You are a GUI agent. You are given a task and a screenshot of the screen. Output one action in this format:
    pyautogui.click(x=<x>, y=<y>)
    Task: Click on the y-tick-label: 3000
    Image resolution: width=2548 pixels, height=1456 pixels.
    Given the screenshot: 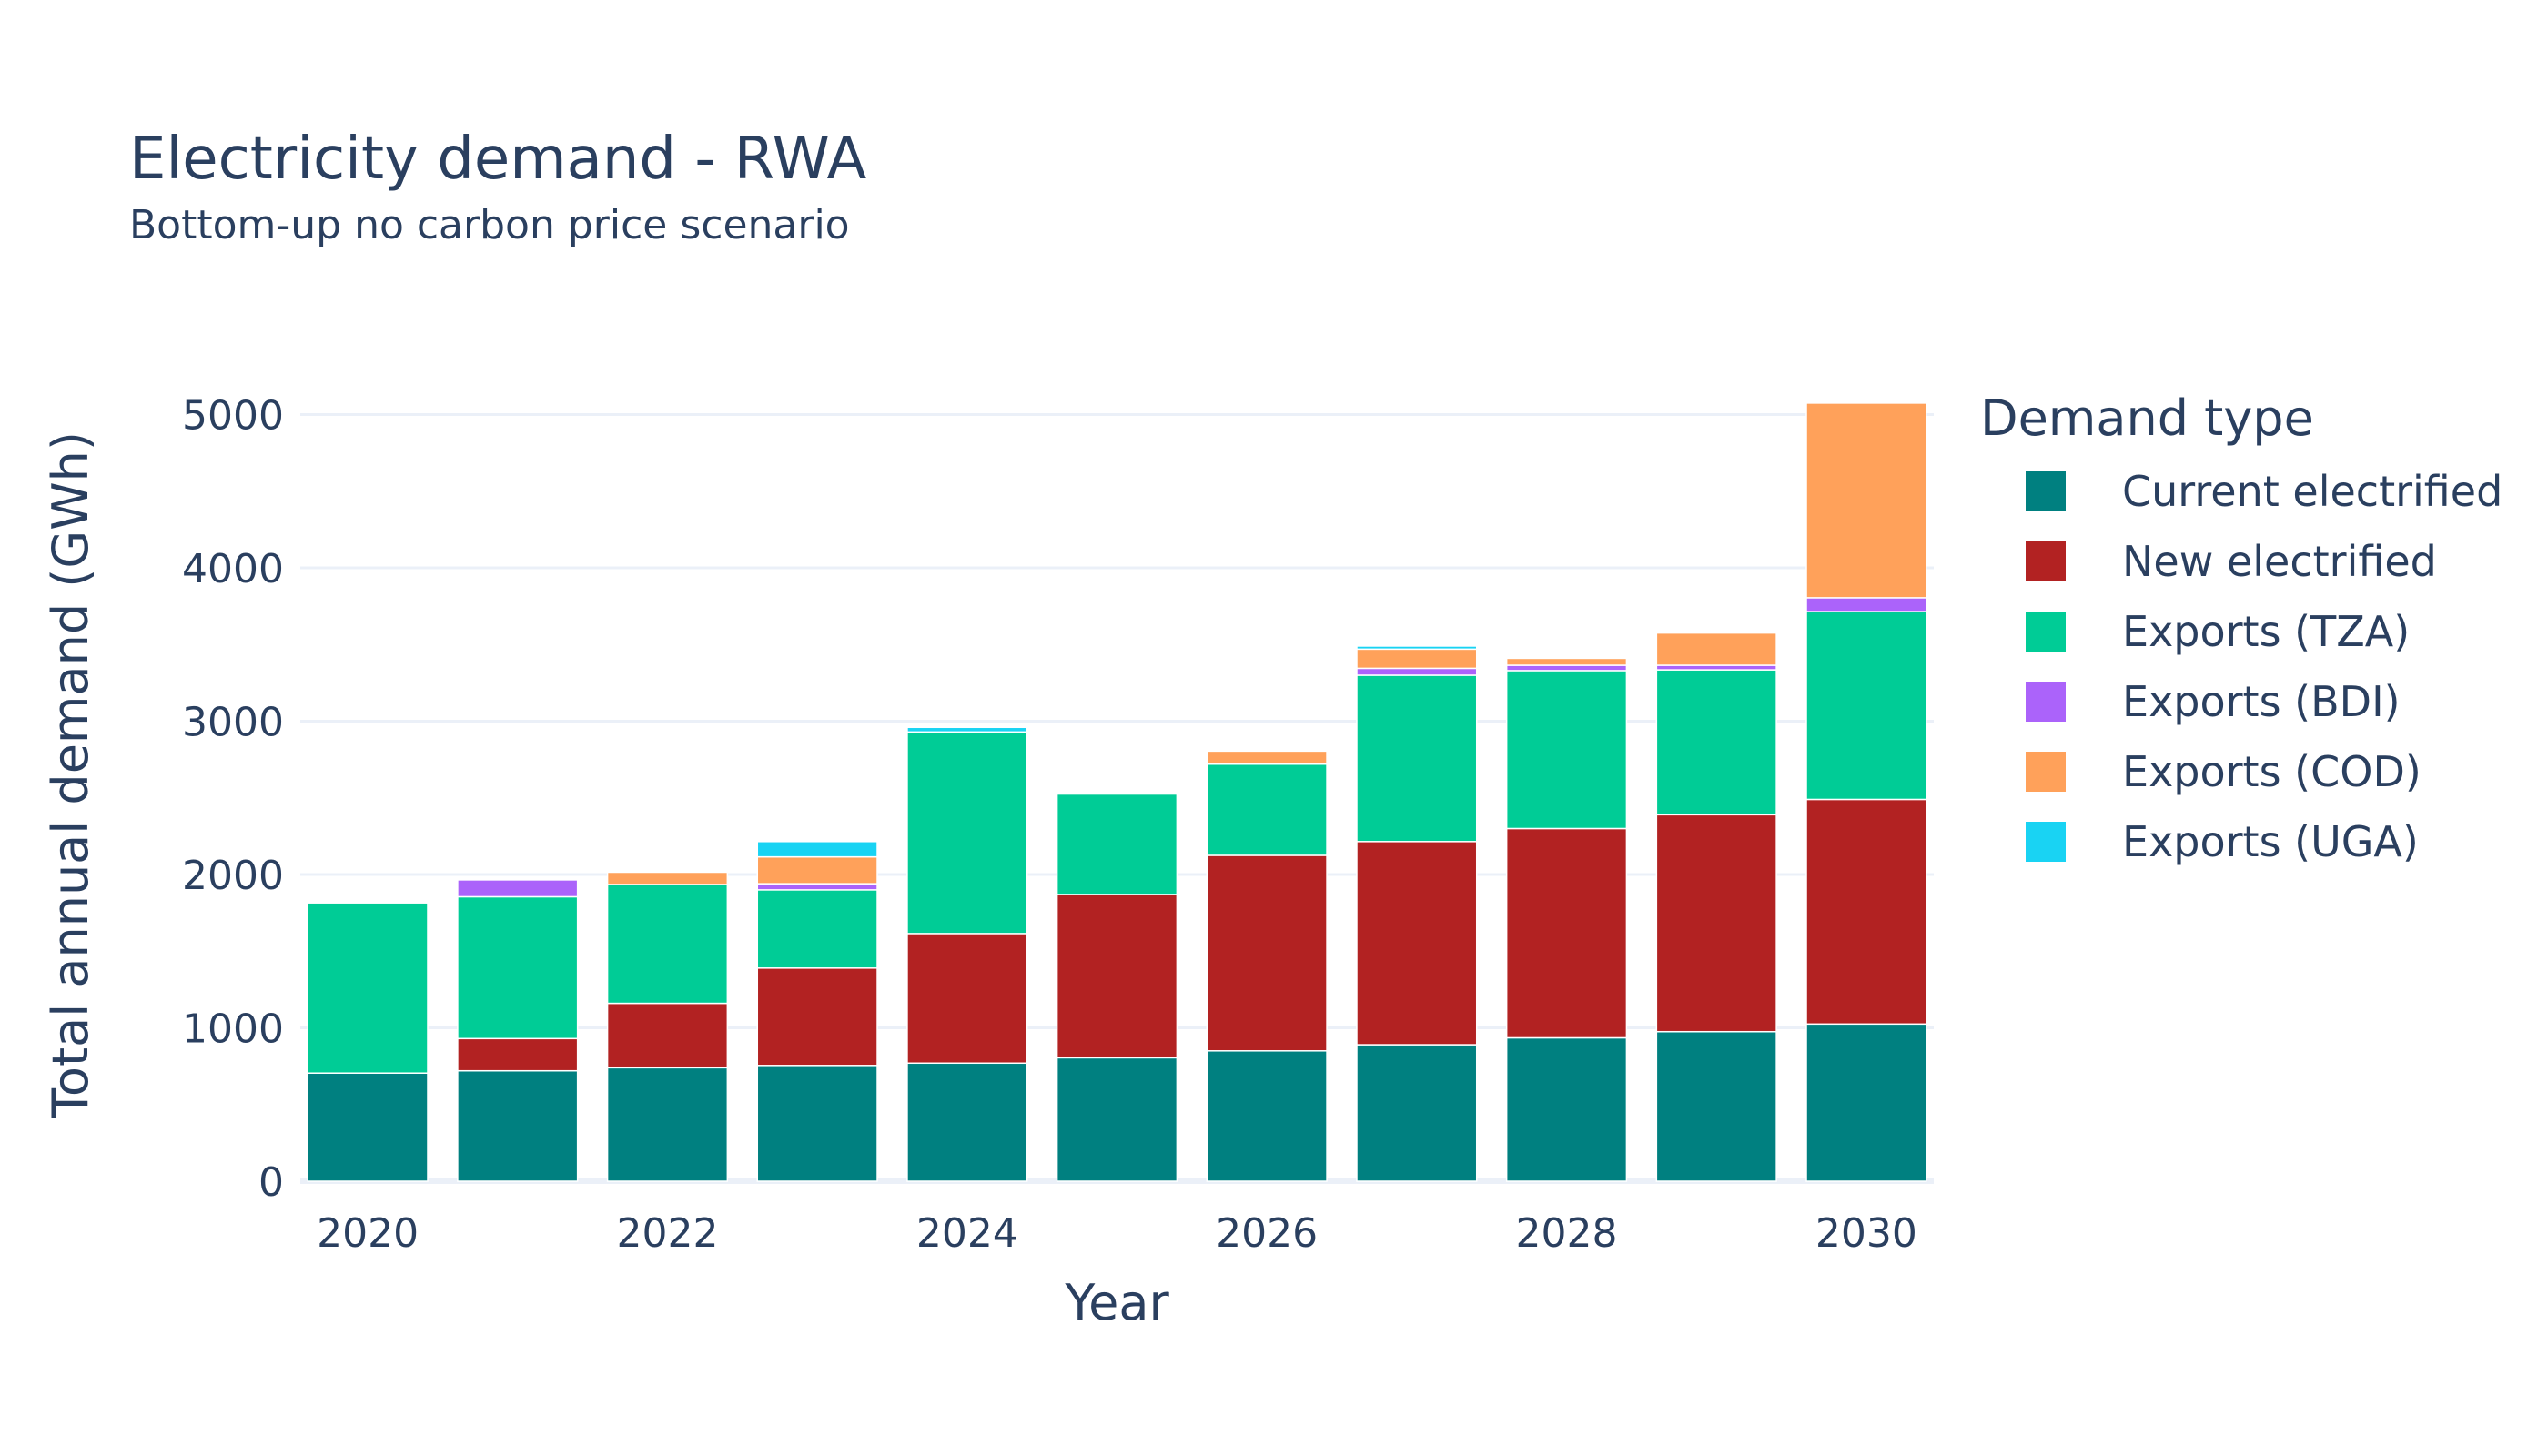 What is the action you would take?
    pyautogui.click(x=233, y=723)
    